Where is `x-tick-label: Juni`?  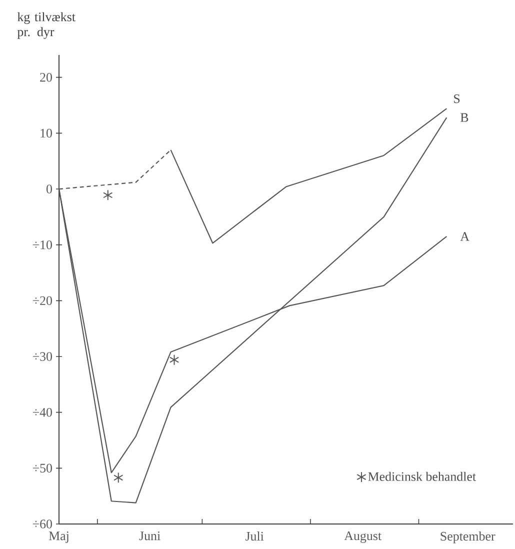
x-tick-label: Juni is located at coordinates (149, 536).